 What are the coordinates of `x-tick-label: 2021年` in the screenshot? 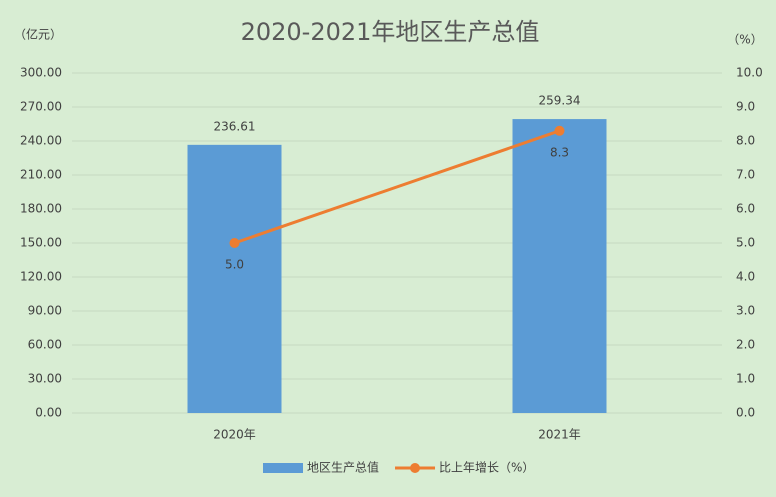 It's located at (559, 435).